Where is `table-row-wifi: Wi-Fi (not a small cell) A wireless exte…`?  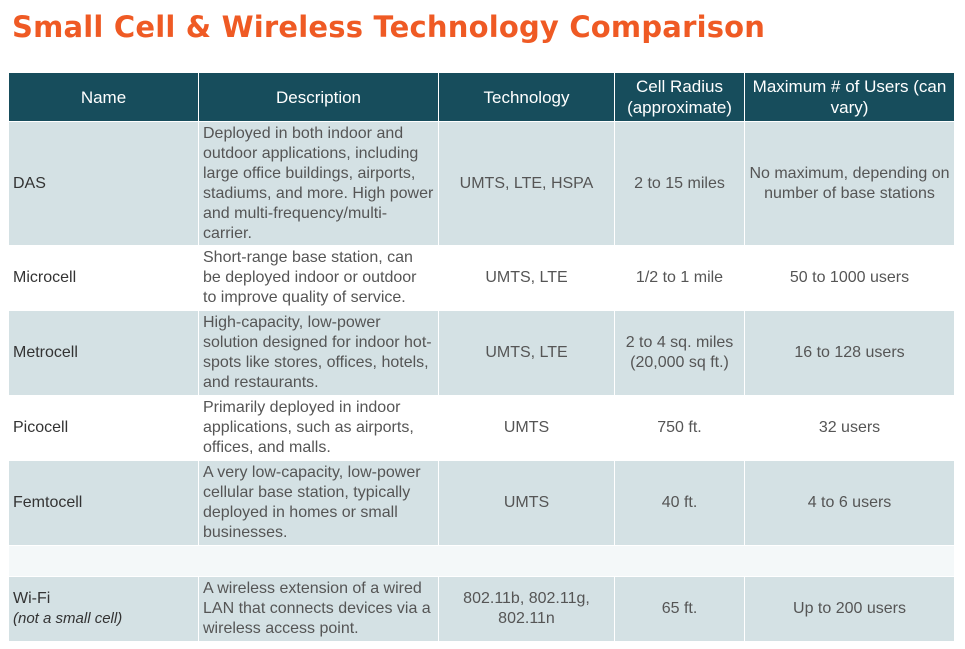 table-row-wifi: Wi-Fi (not a small cell) A wireless exte… is located at coordinates (481, 609).